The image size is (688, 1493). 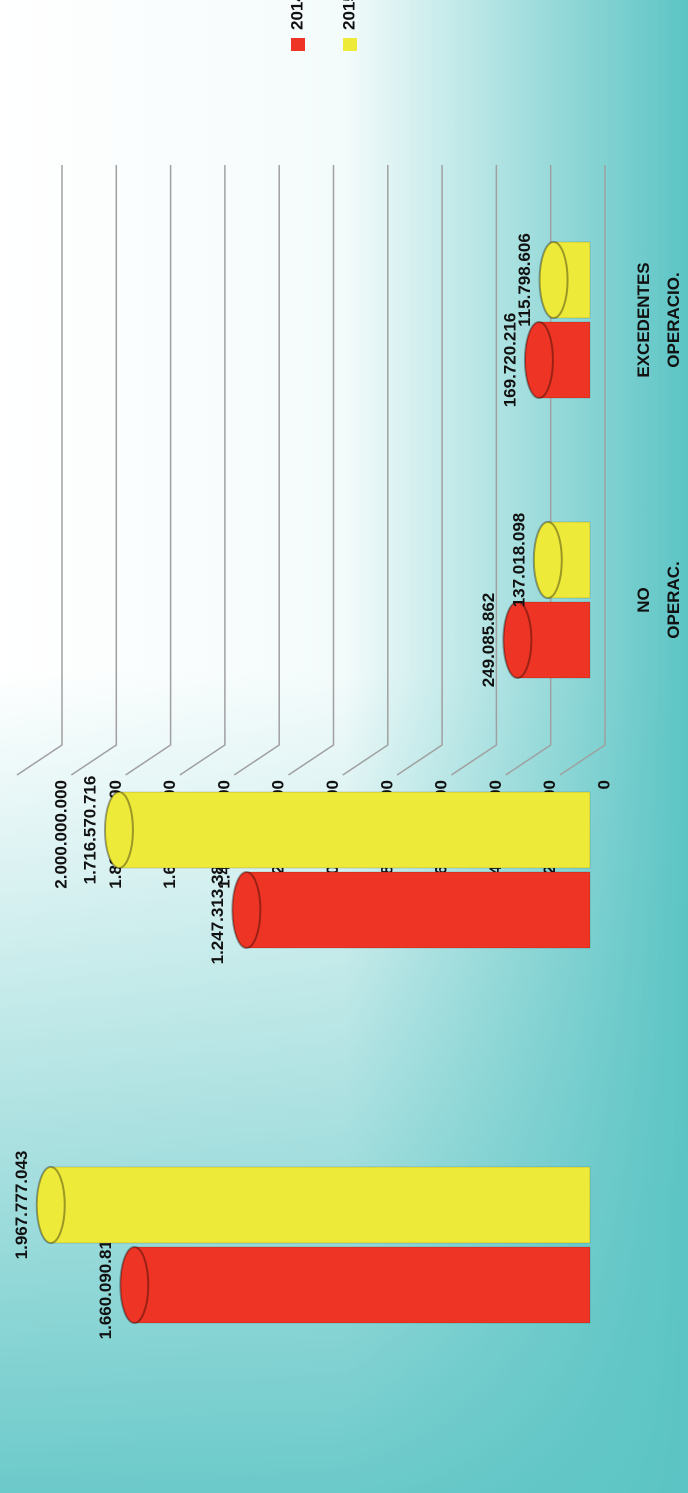 I want to click on x-tick-label-line: NO, so click(x=643, y=600).